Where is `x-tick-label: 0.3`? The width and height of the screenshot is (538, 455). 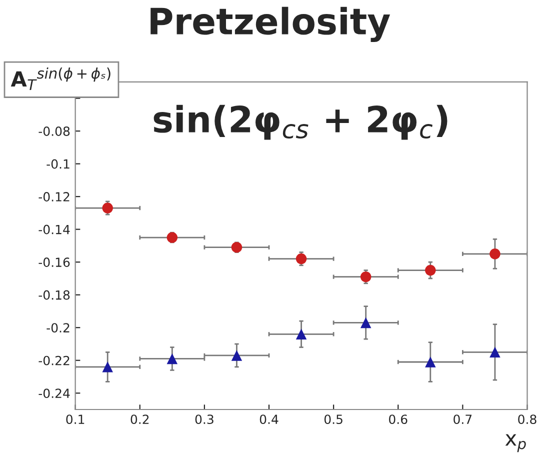
x-tick-label: 0.3 is located at coordinates (204, 419).